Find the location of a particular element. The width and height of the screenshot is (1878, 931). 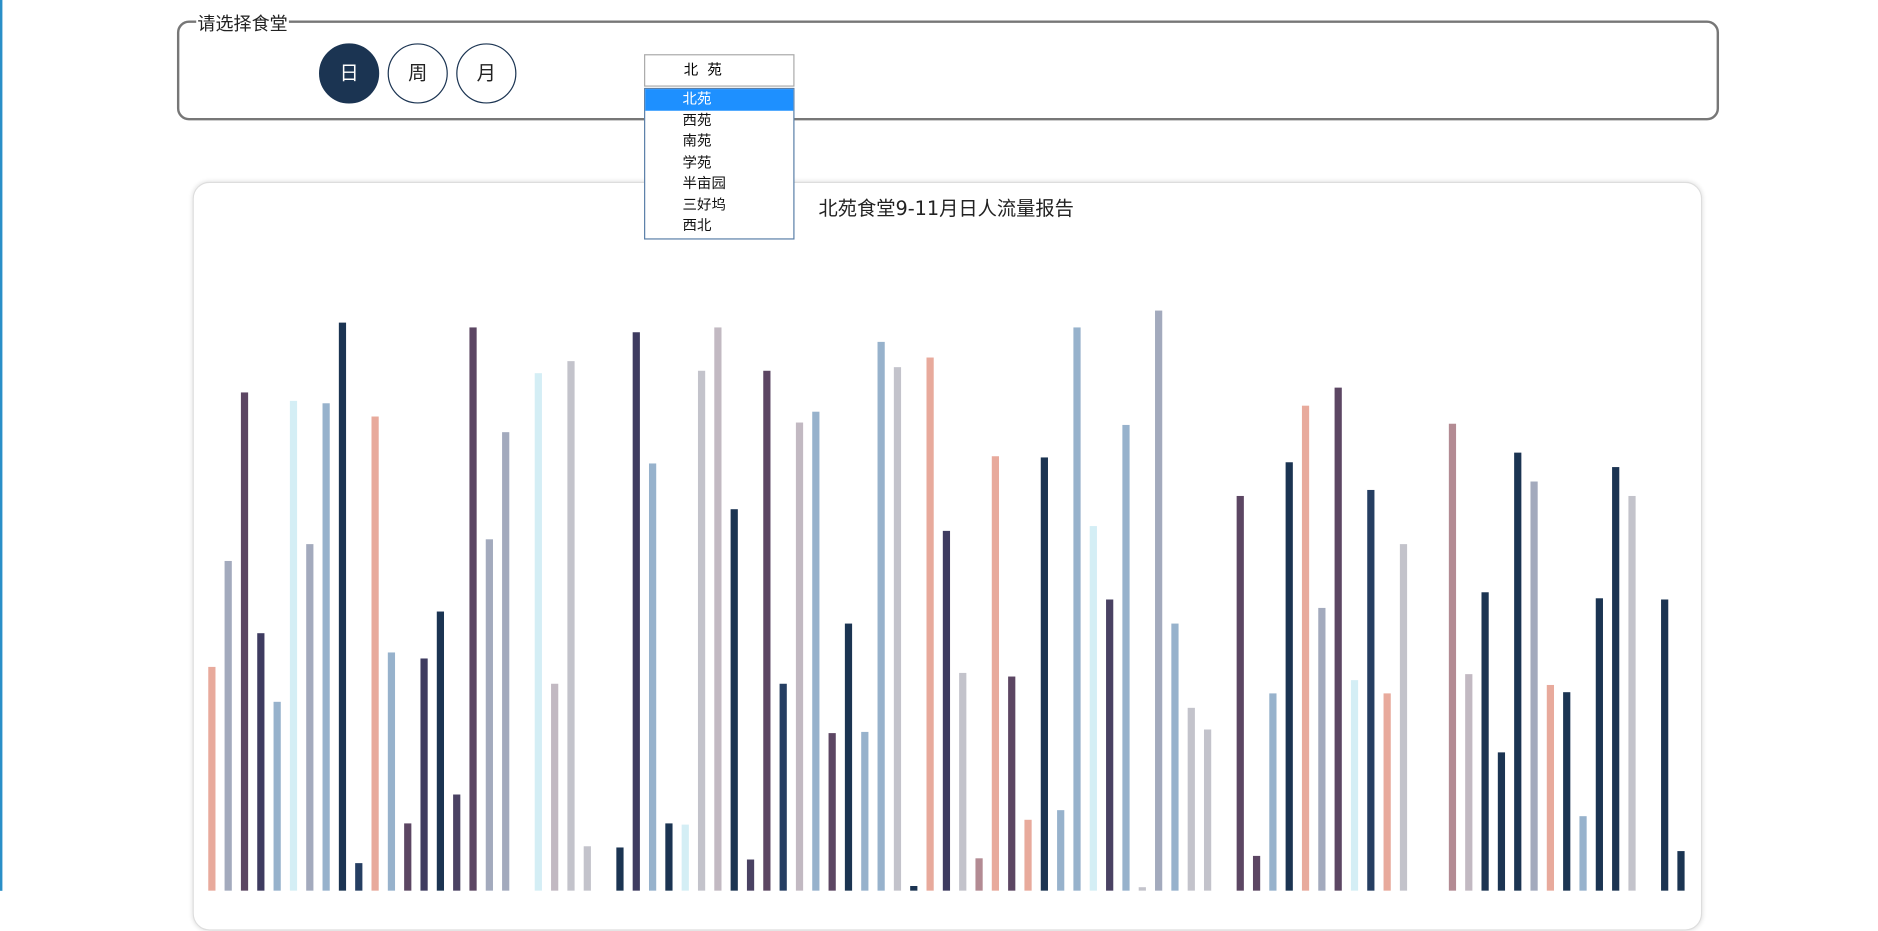

panel-legend: 请选择食堂 is located at coordinates (242, 23).